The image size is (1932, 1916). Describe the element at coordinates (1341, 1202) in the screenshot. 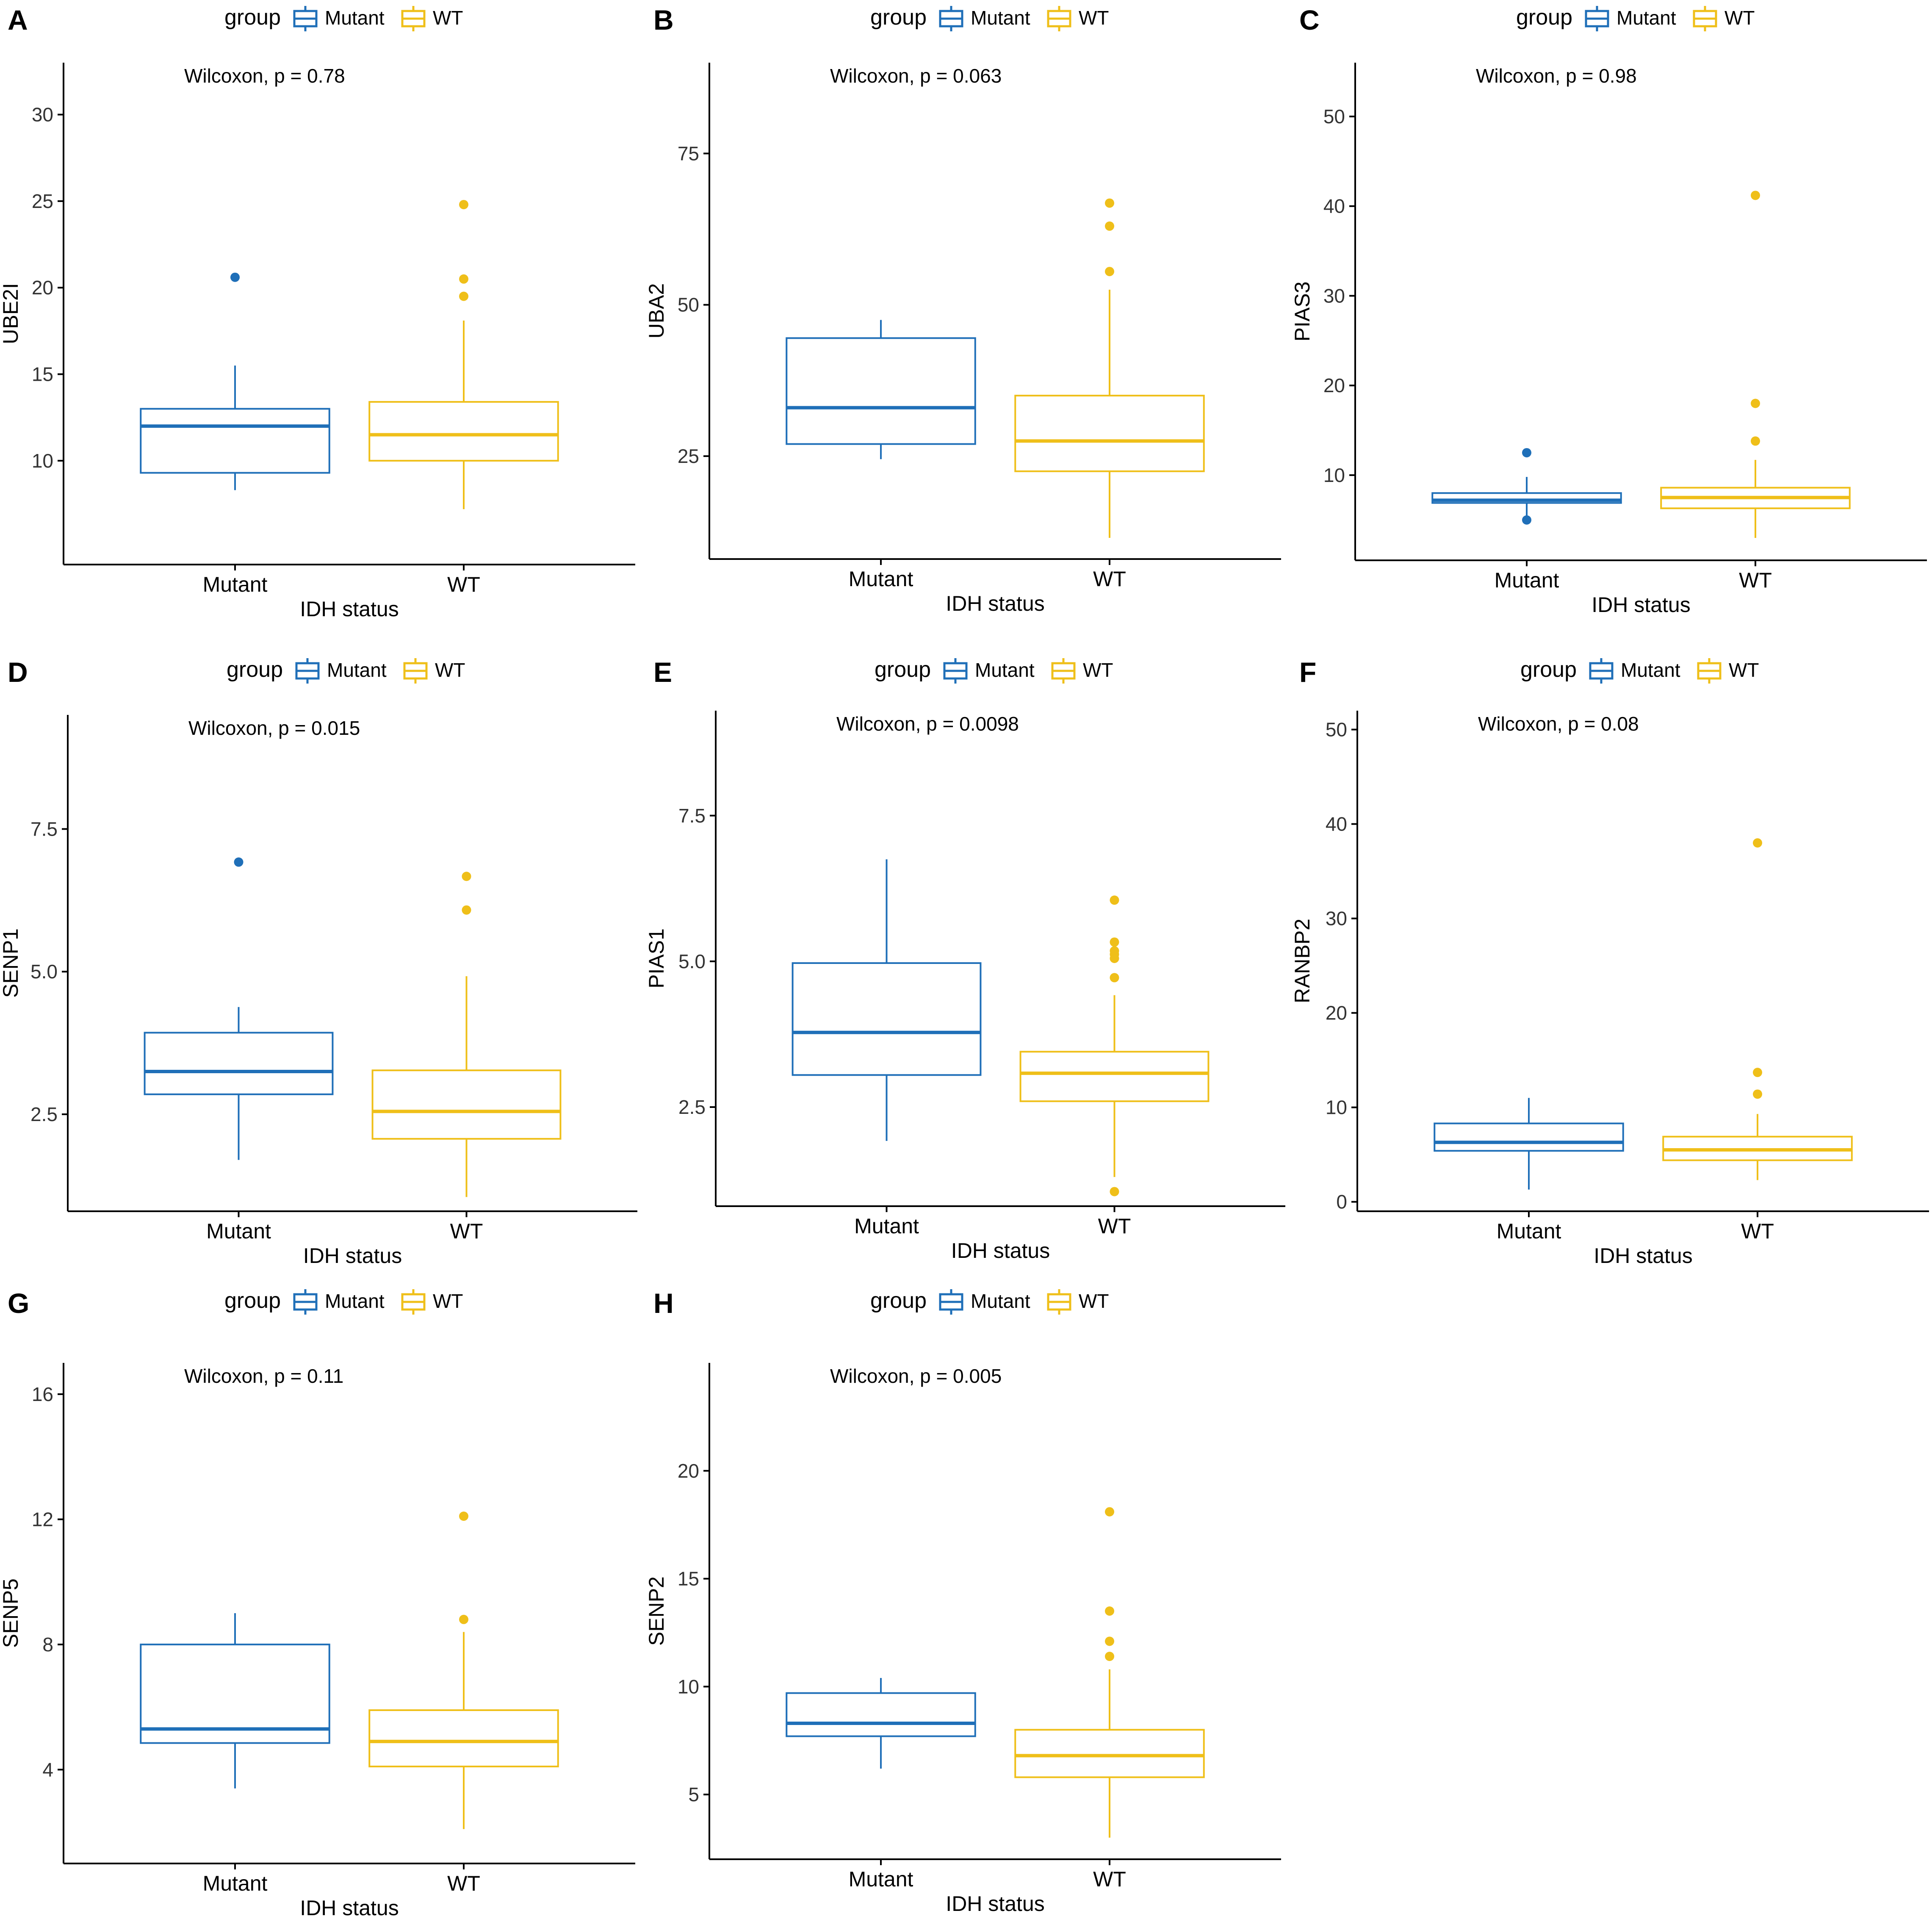

I see `y-tick-label: 0` at that location.